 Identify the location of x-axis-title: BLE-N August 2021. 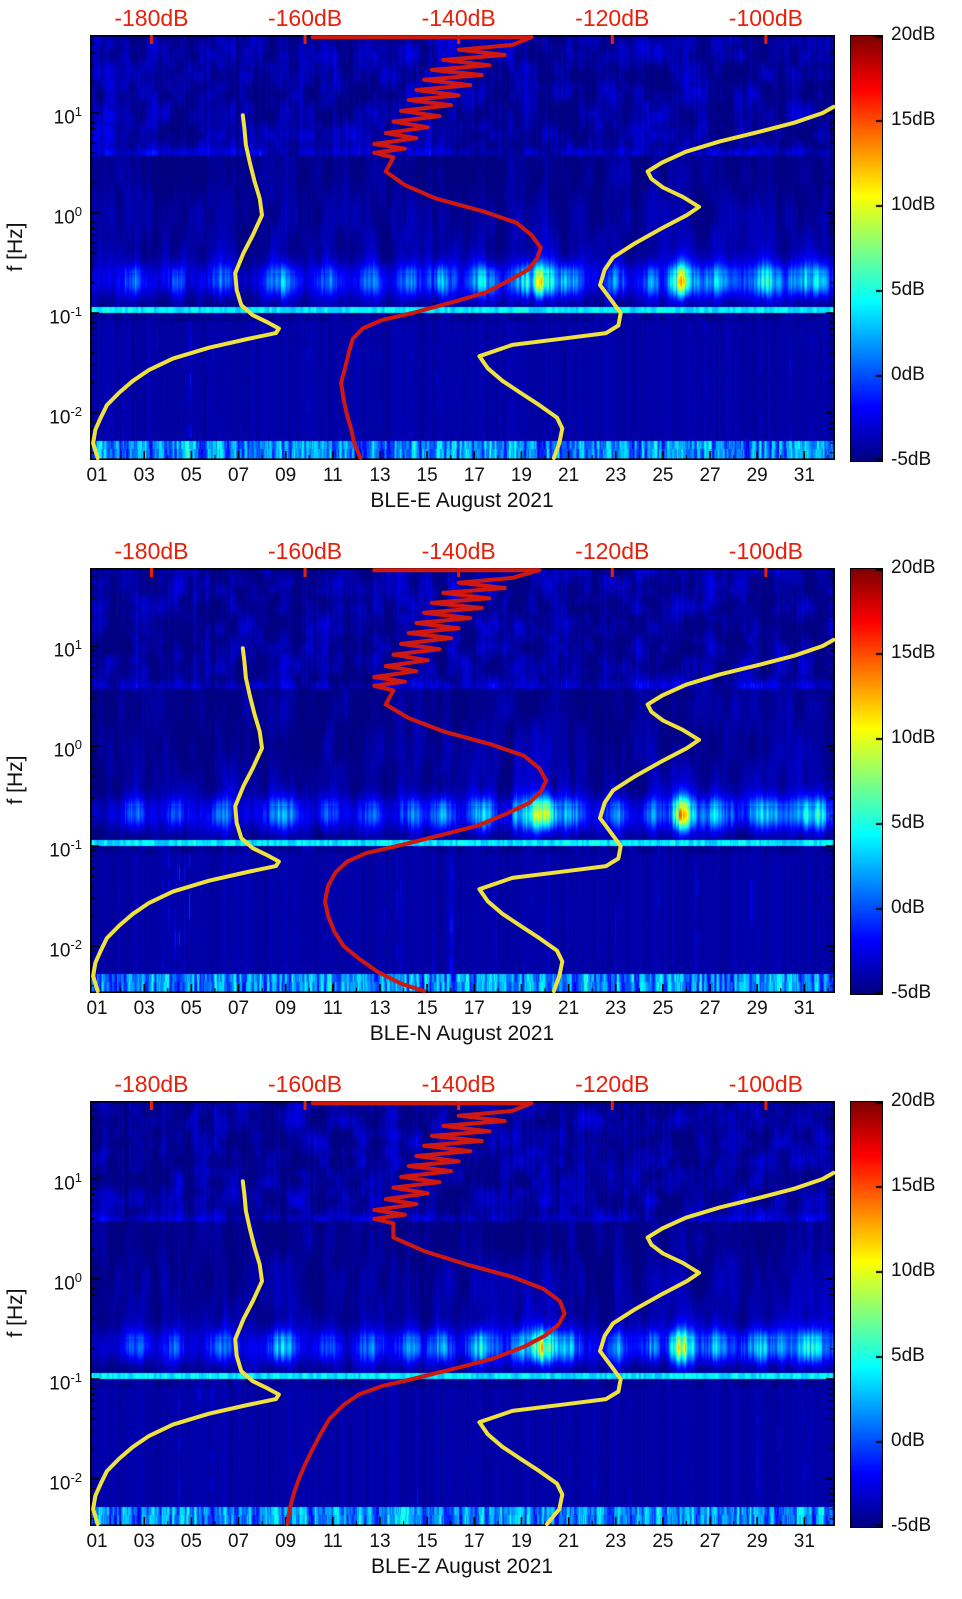
(462, 1033).